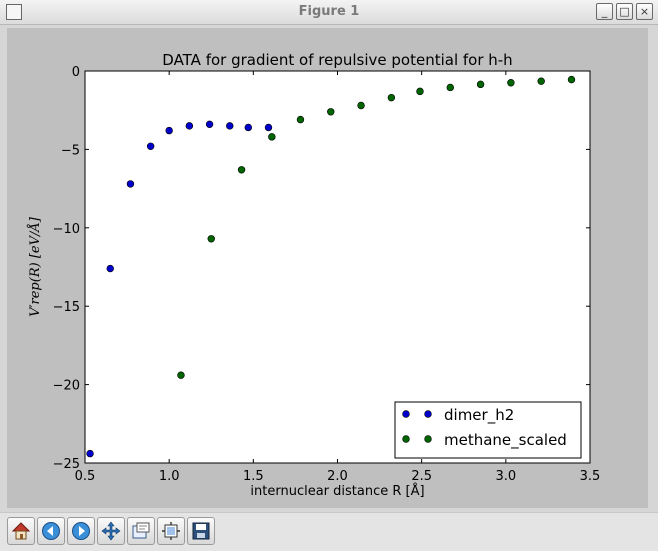 This screenshot has width=658, height=551. I want to click on zoom-rect-icon, so click(141, 530).